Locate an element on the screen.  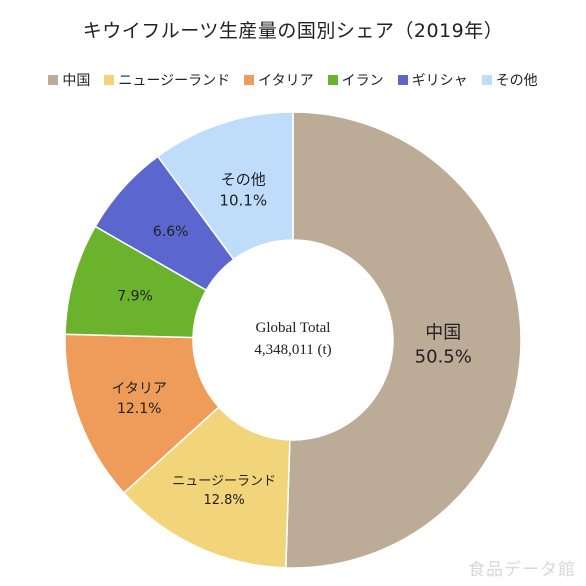
center-total-value: 4,348,011 (t) is located at coordinates (292, 350).